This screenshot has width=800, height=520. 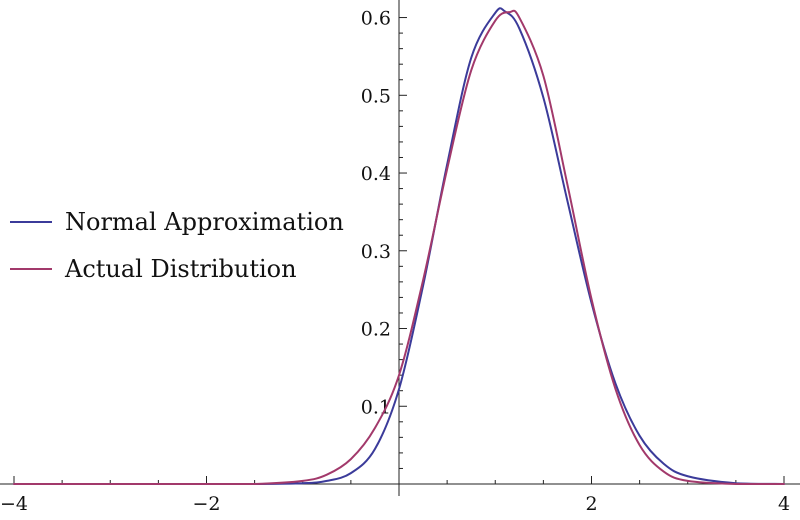 What do you see at coordinates (376, 96) in the screenshot?
I see `y-tick-label: 0.5` at bounding box center [376, 96].